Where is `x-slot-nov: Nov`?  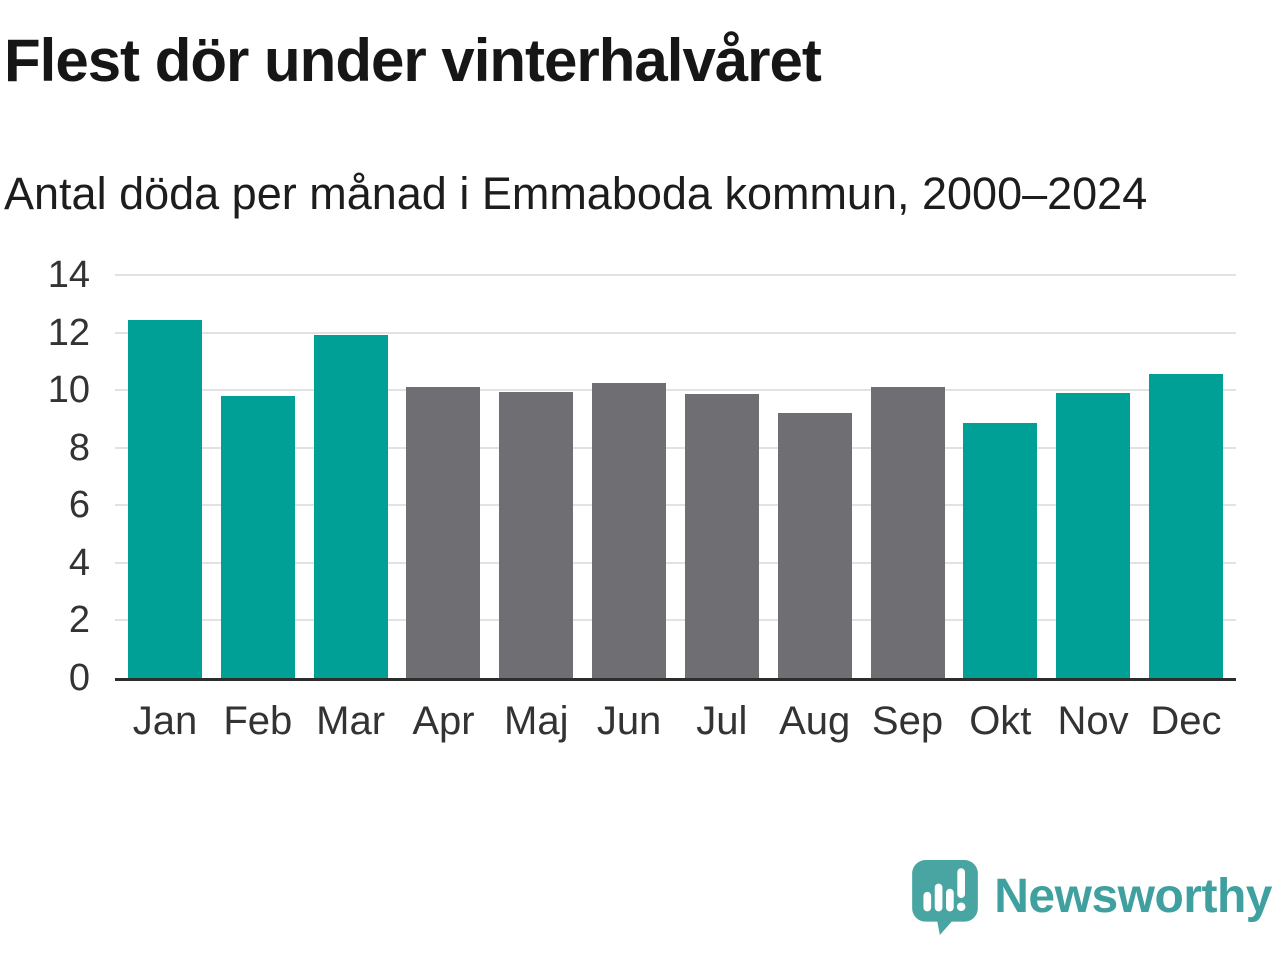
x-slot-nov: Nov is located at coordinates (1093, 721).